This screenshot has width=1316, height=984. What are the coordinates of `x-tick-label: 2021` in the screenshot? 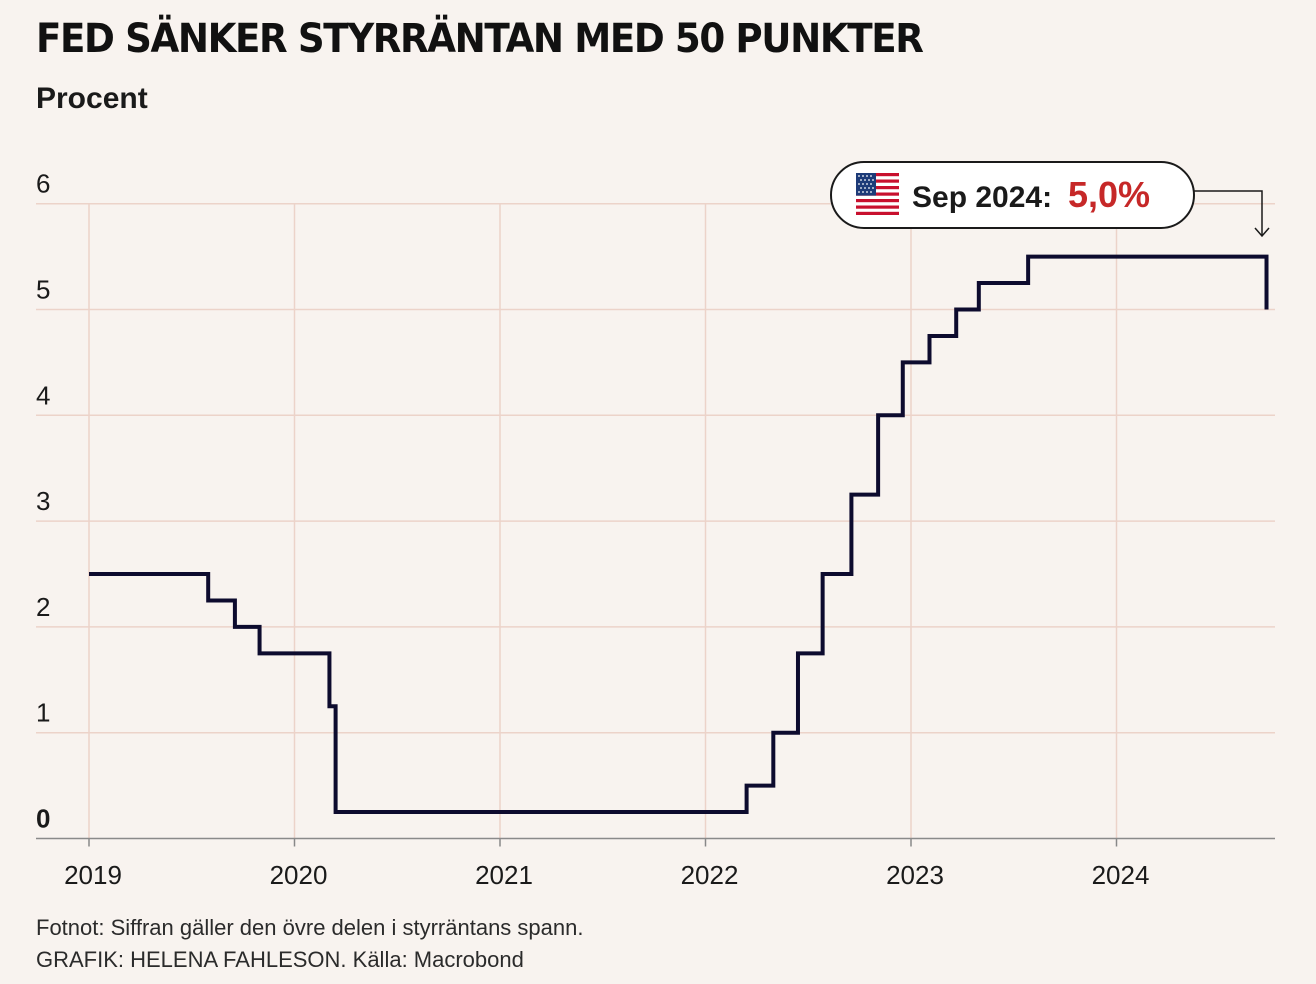 It's located at (504, 875).